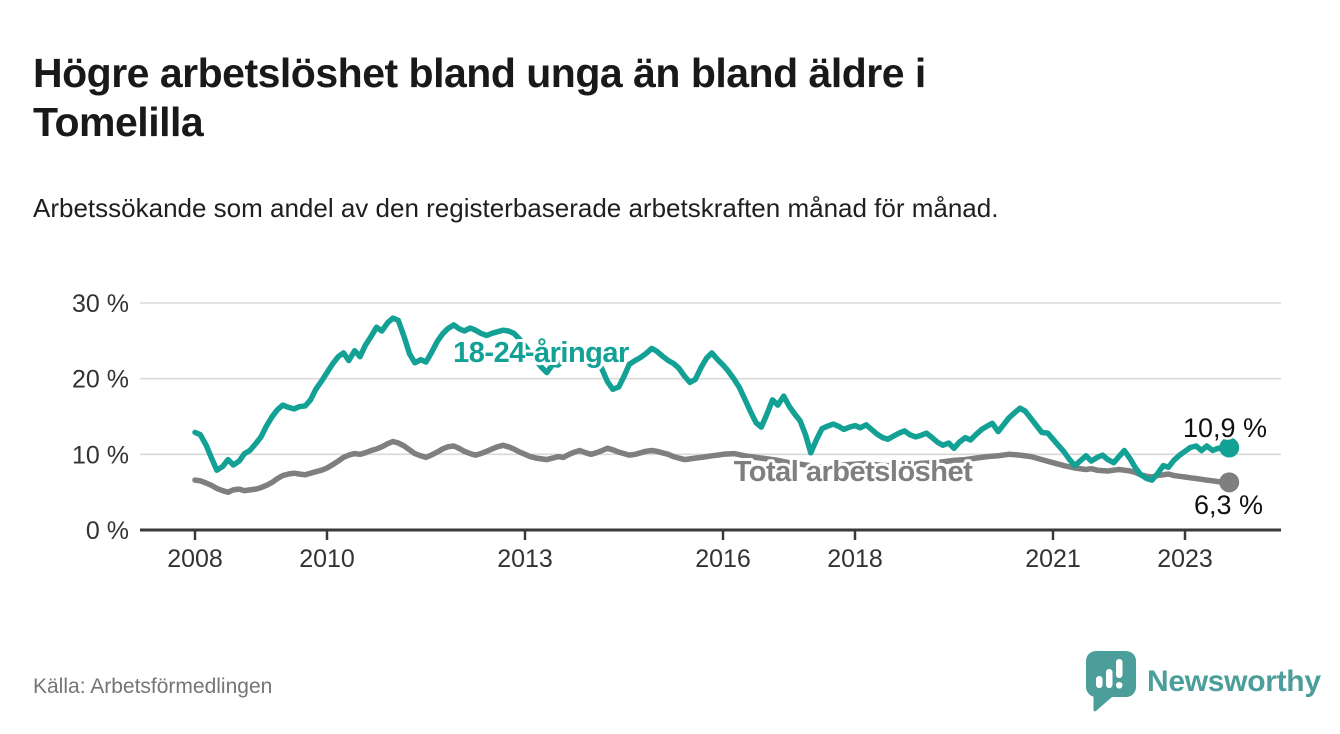  I want to click on series-label: 18-24-åringar, so click(541, 353).